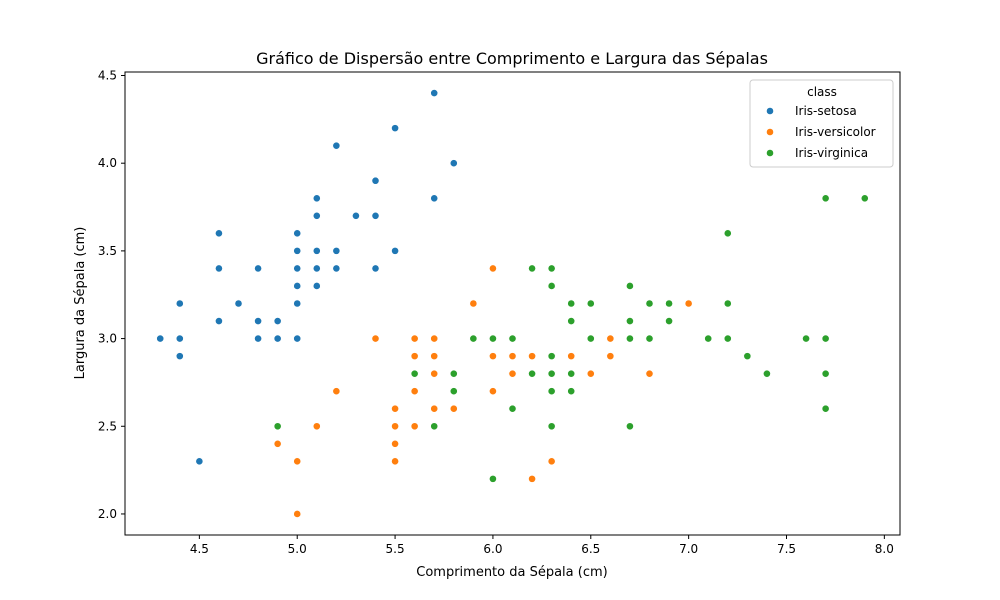 This screenshot has height=600, width=1000. Describe the element at coordinates (107, 251) in the screenshot. I see `y-tick-label: 3.5` at that location.